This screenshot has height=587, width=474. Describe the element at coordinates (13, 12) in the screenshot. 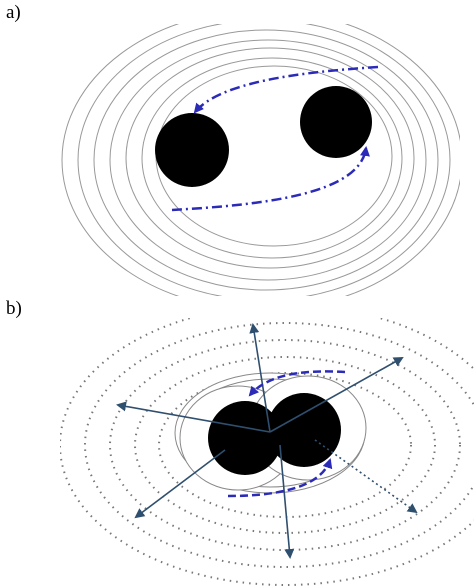

I see `panel-label: a)` at that location.